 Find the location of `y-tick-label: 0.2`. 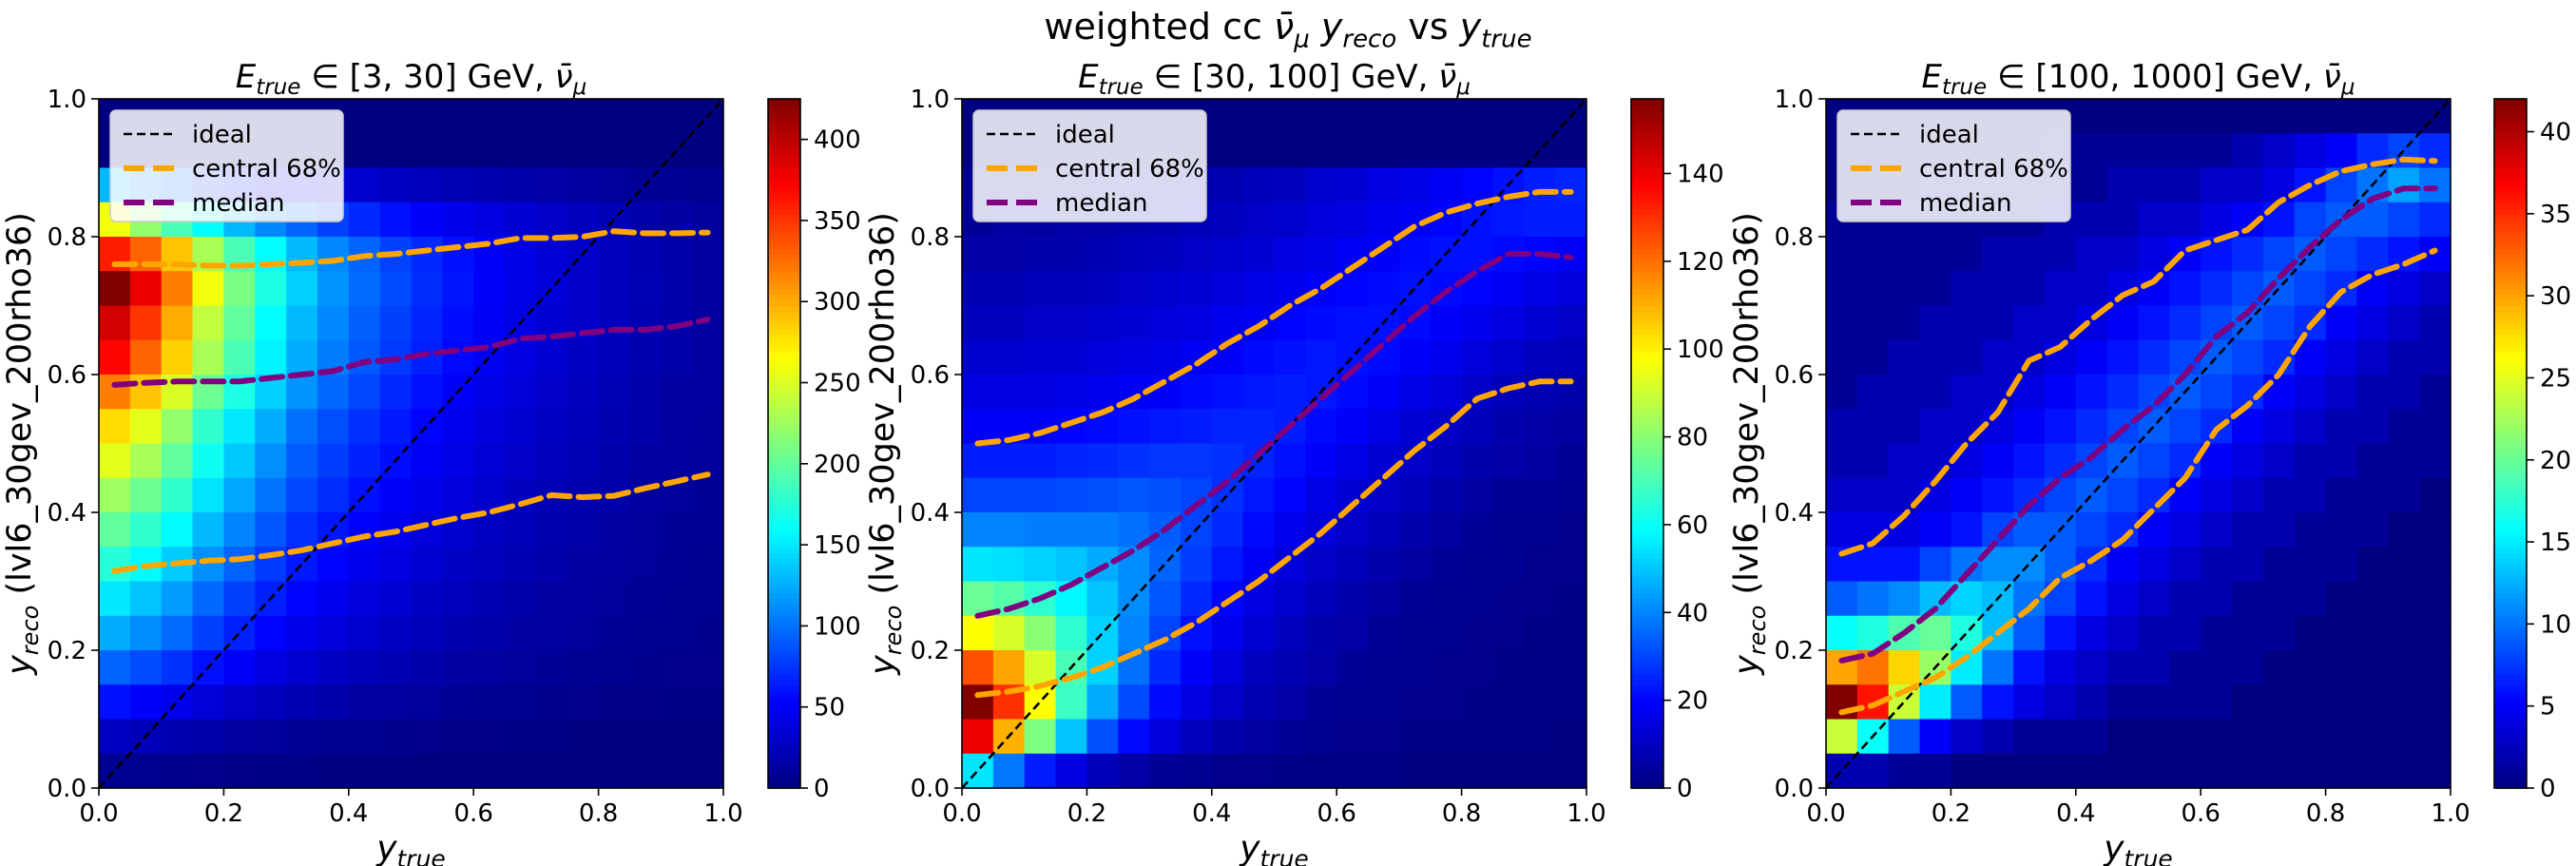

y-tick-label: 0.2 is located at coordinates (930, 651).